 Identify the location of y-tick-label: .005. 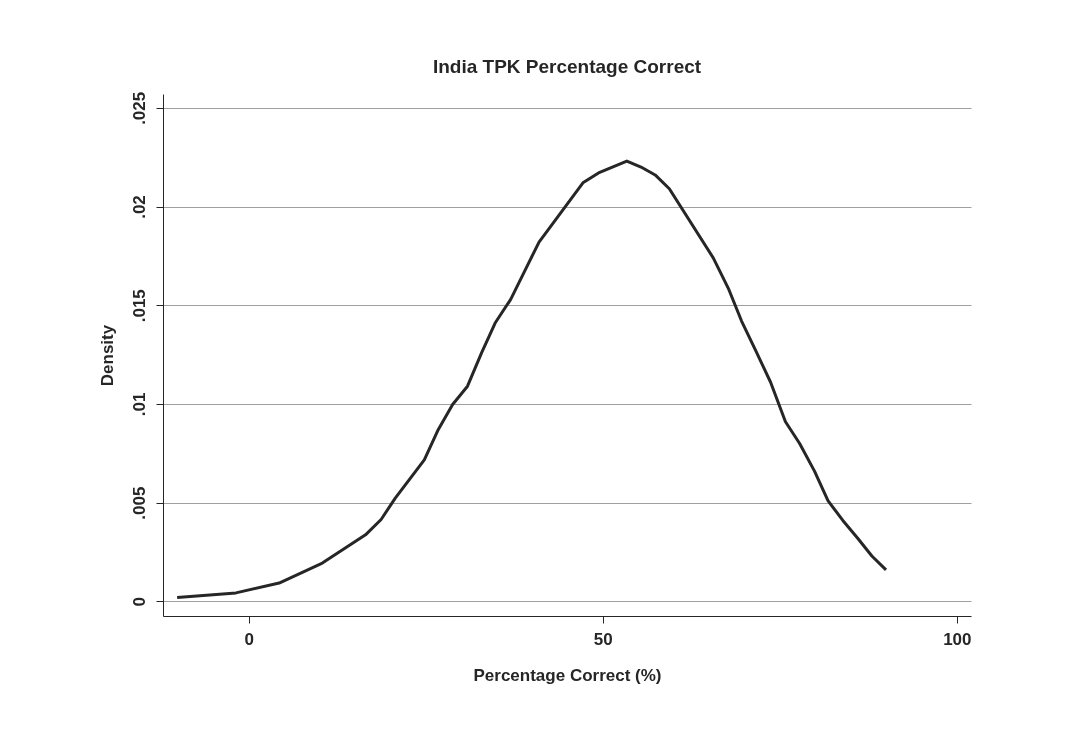
(139, 503).